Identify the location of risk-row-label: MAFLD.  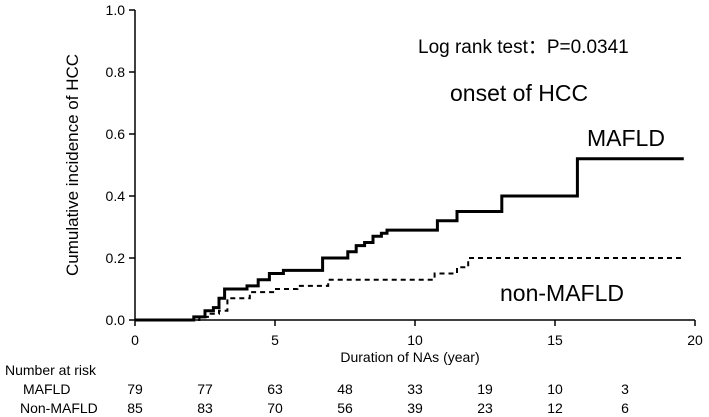
(46, 389).